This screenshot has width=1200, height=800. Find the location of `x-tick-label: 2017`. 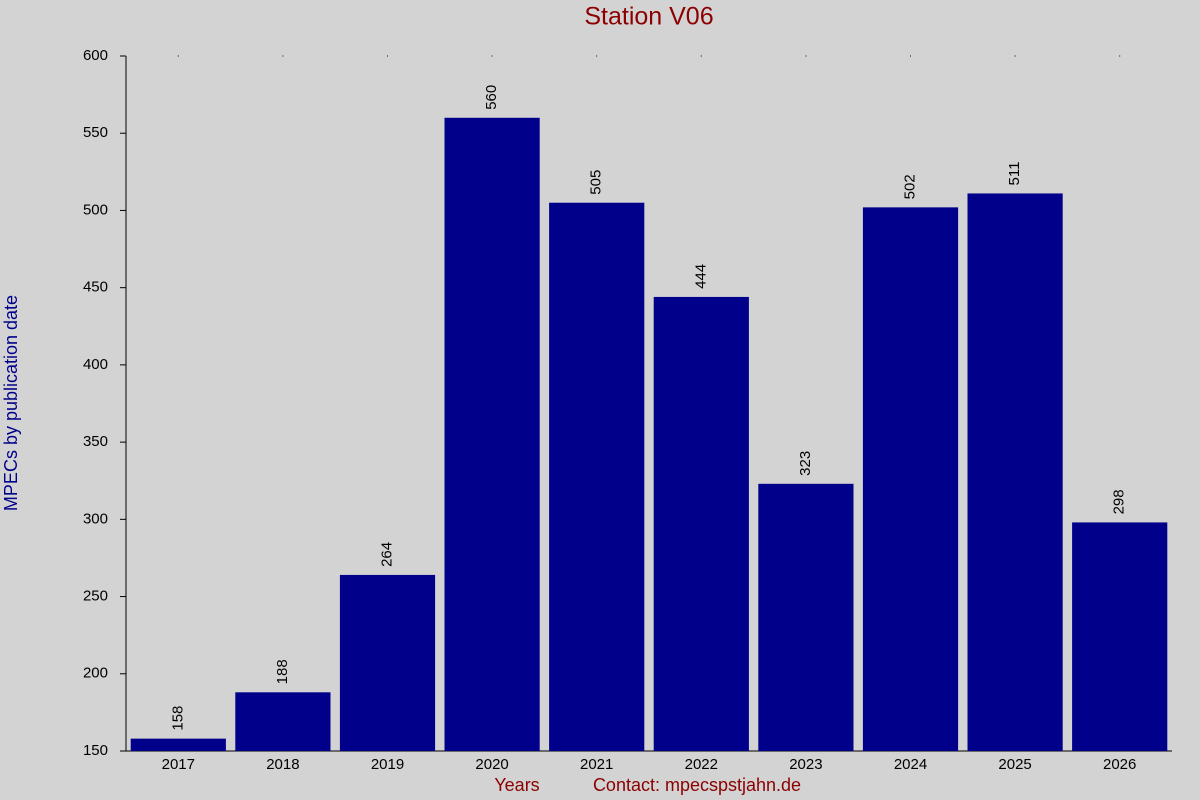

x-tick-label: 2017 is located at coordinates (178, 764).